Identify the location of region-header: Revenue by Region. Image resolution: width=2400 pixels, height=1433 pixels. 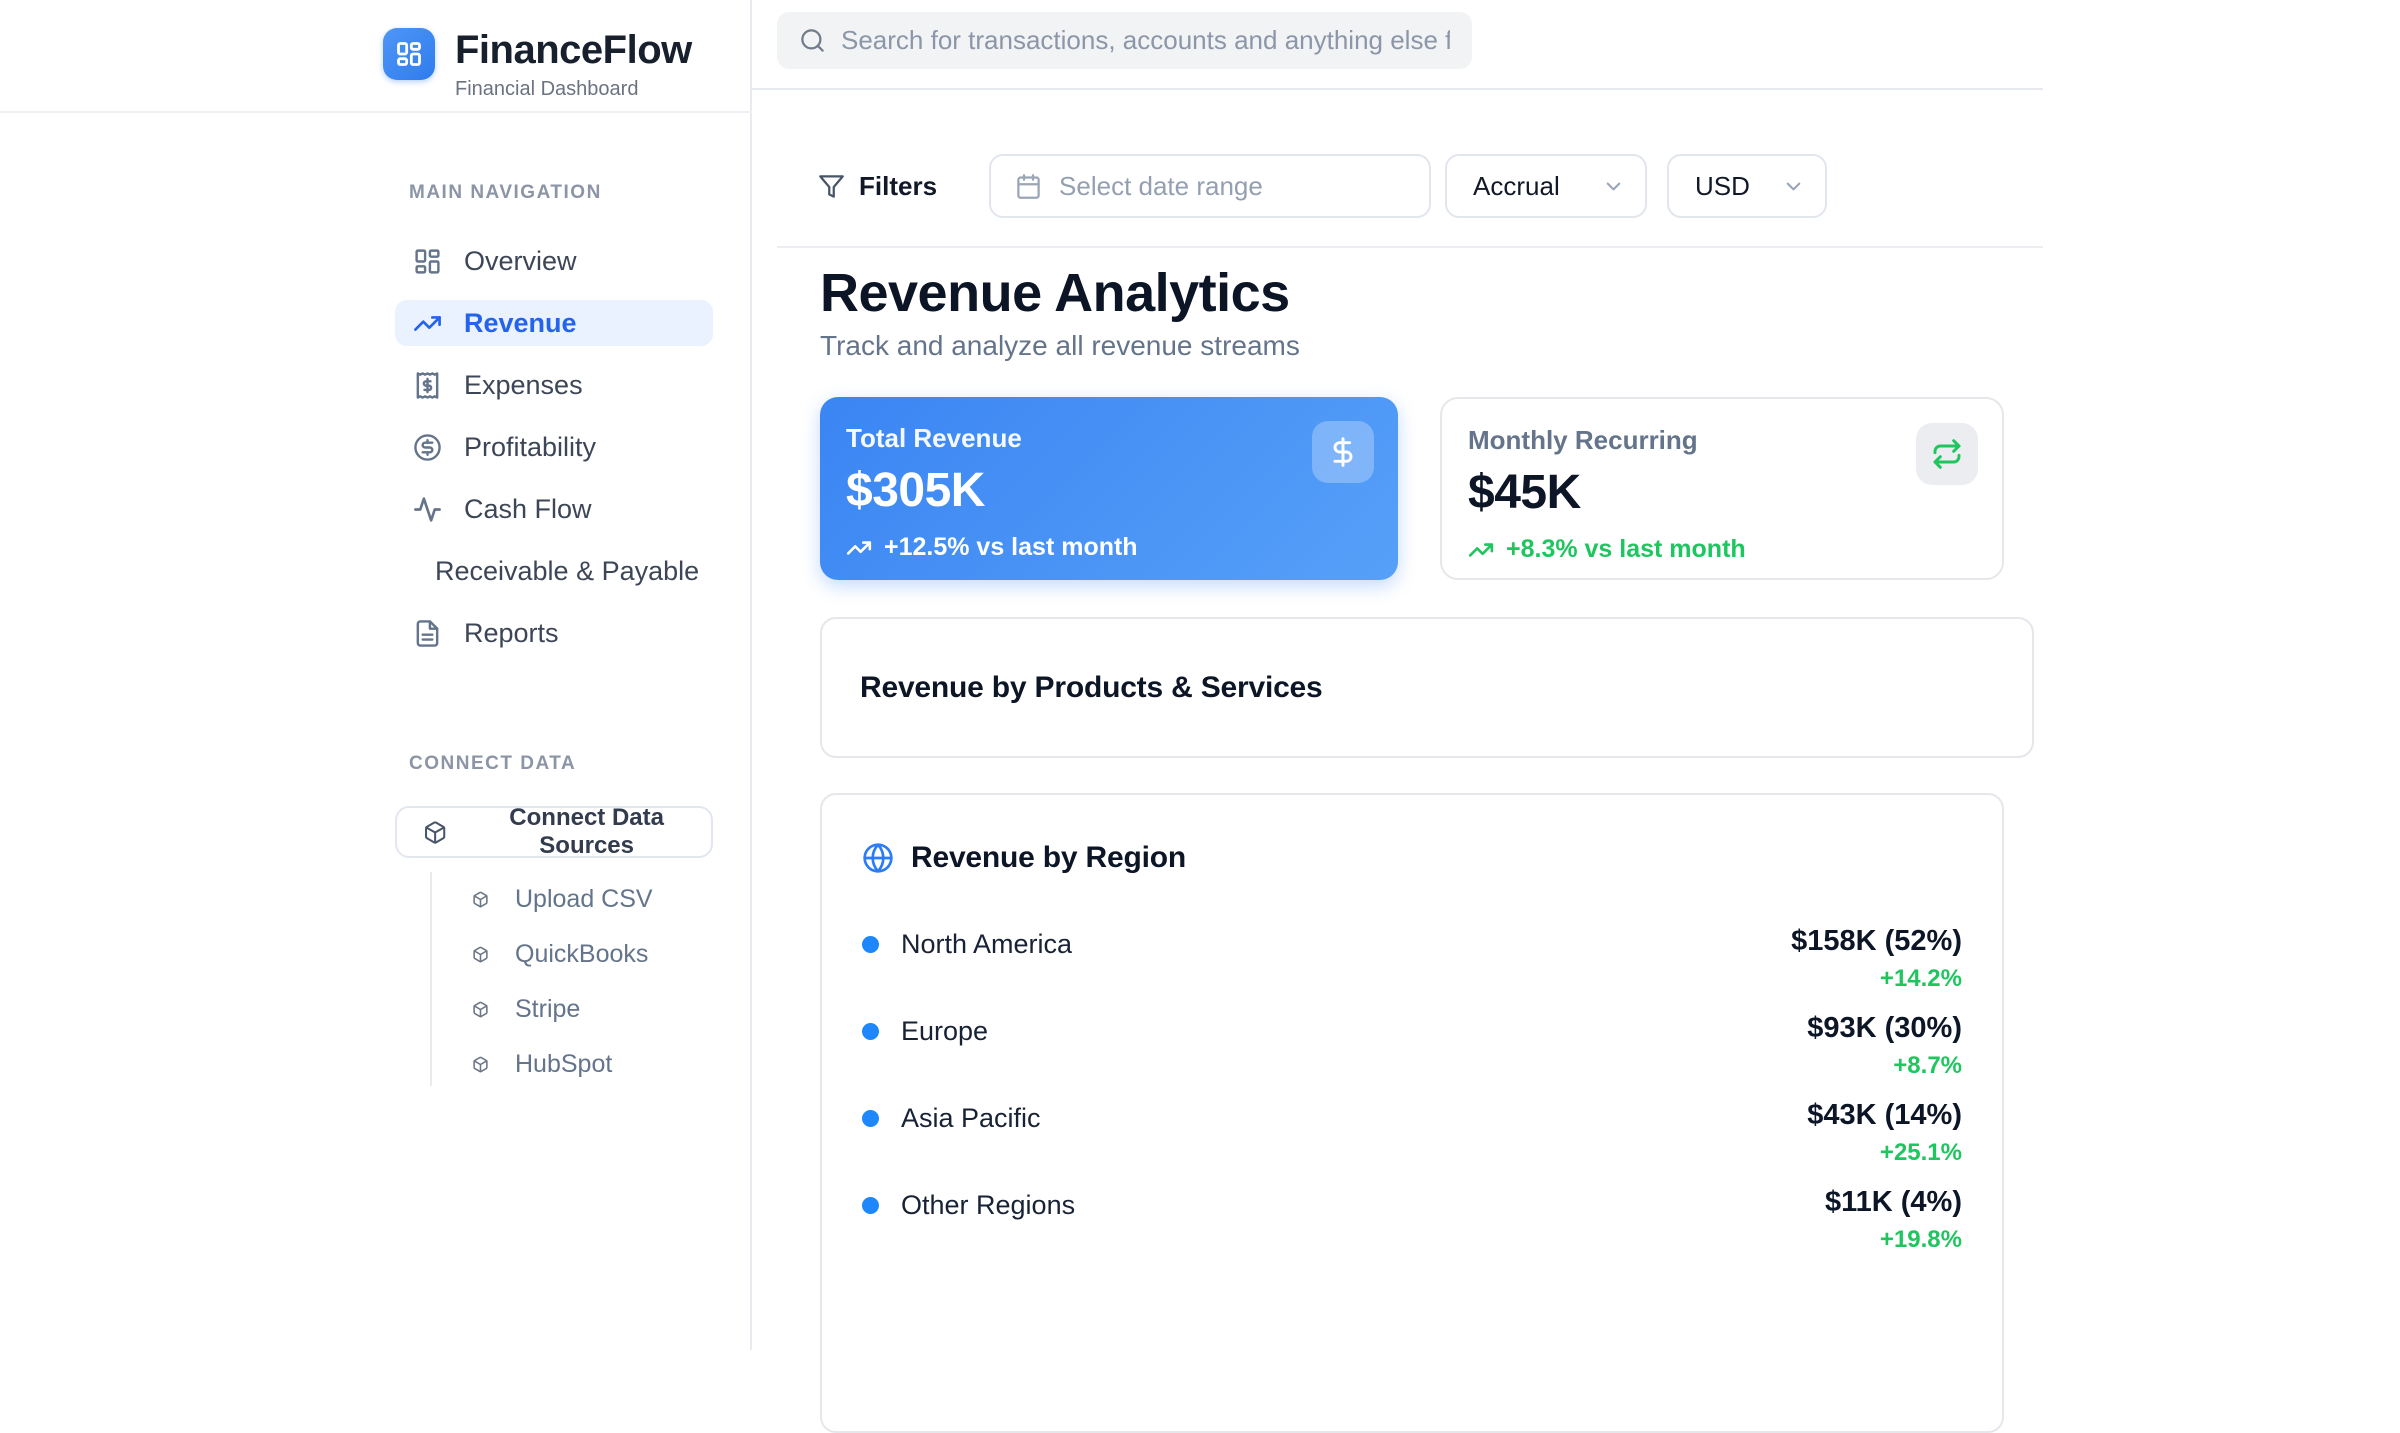
(1412, 858).